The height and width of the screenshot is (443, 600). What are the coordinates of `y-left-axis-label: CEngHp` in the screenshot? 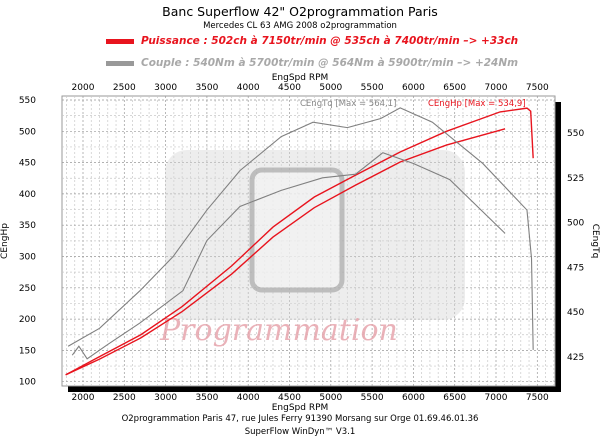 It's located at (5, 241).